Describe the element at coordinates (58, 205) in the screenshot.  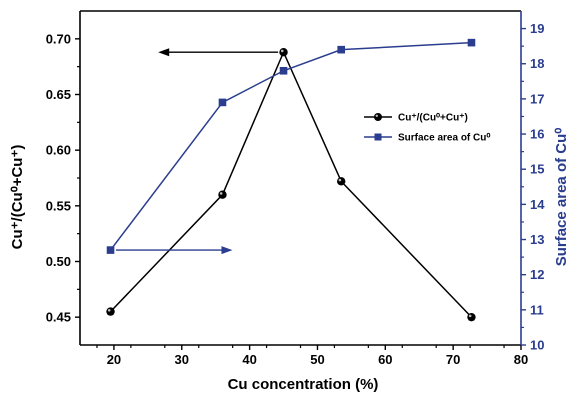
I see `left-y-tick-label: 0.55` at that location.